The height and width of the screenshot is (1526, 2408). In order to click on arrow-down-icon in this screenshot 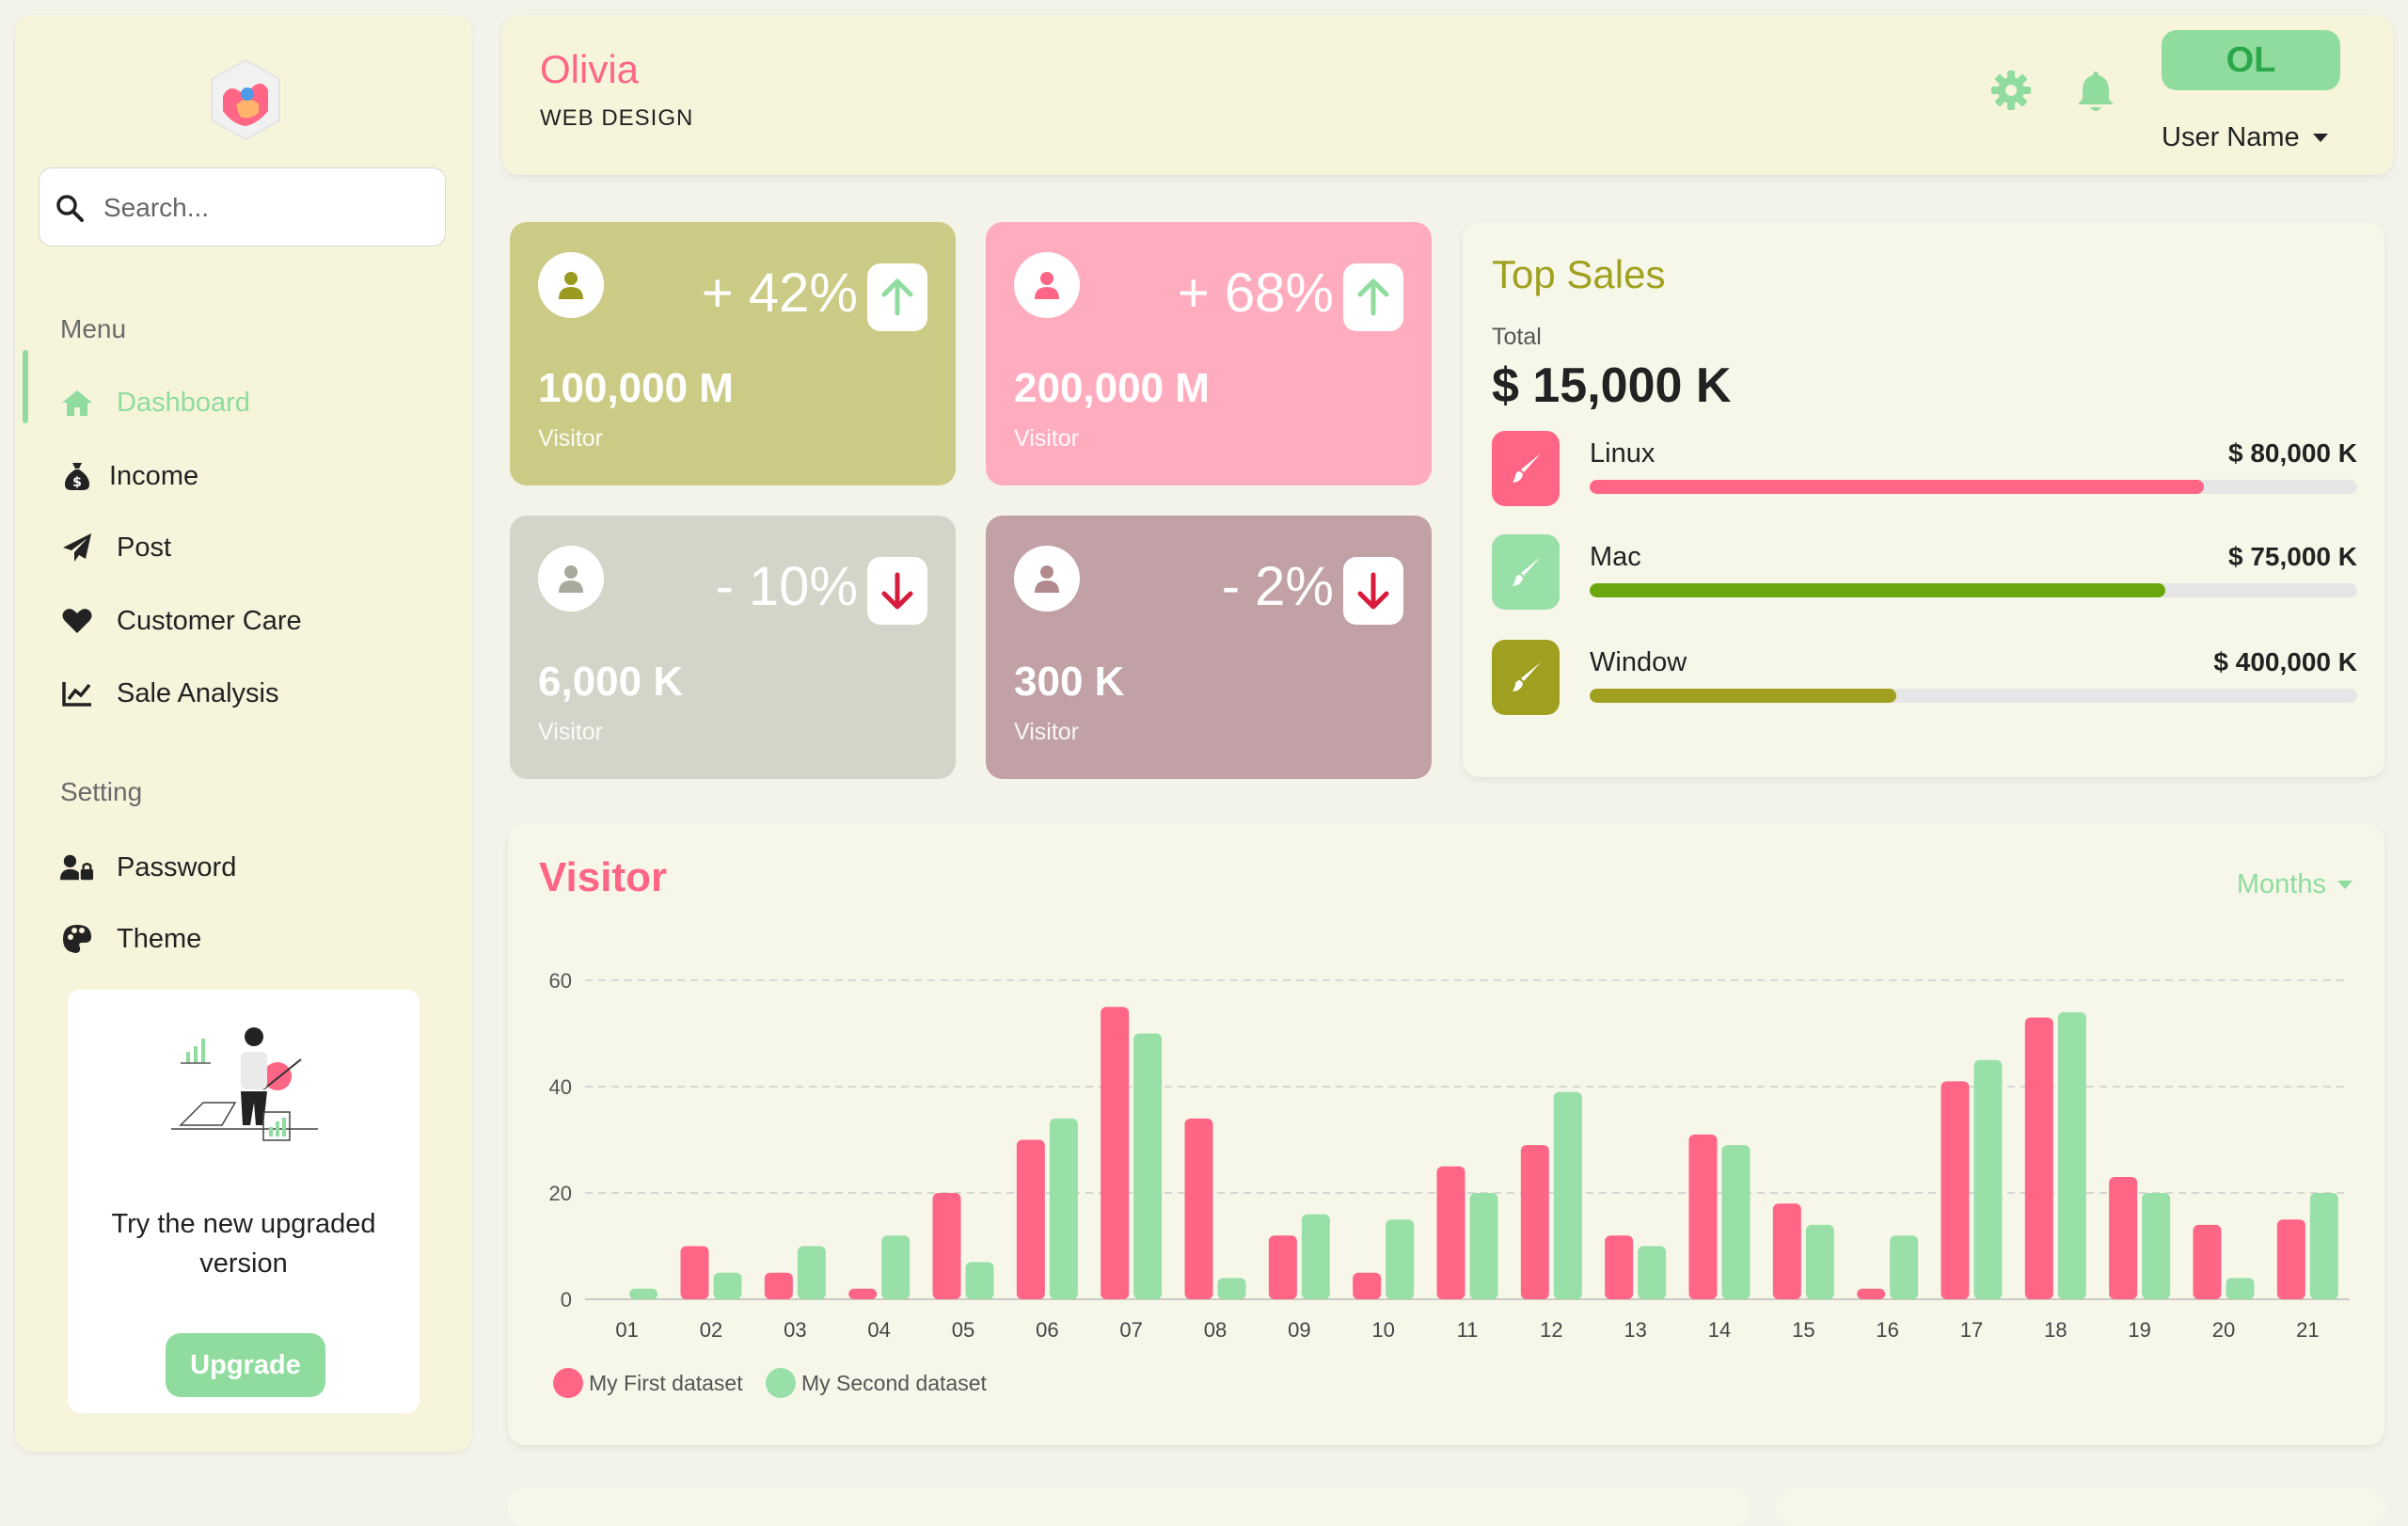, I will do `click(1373, 591)`.